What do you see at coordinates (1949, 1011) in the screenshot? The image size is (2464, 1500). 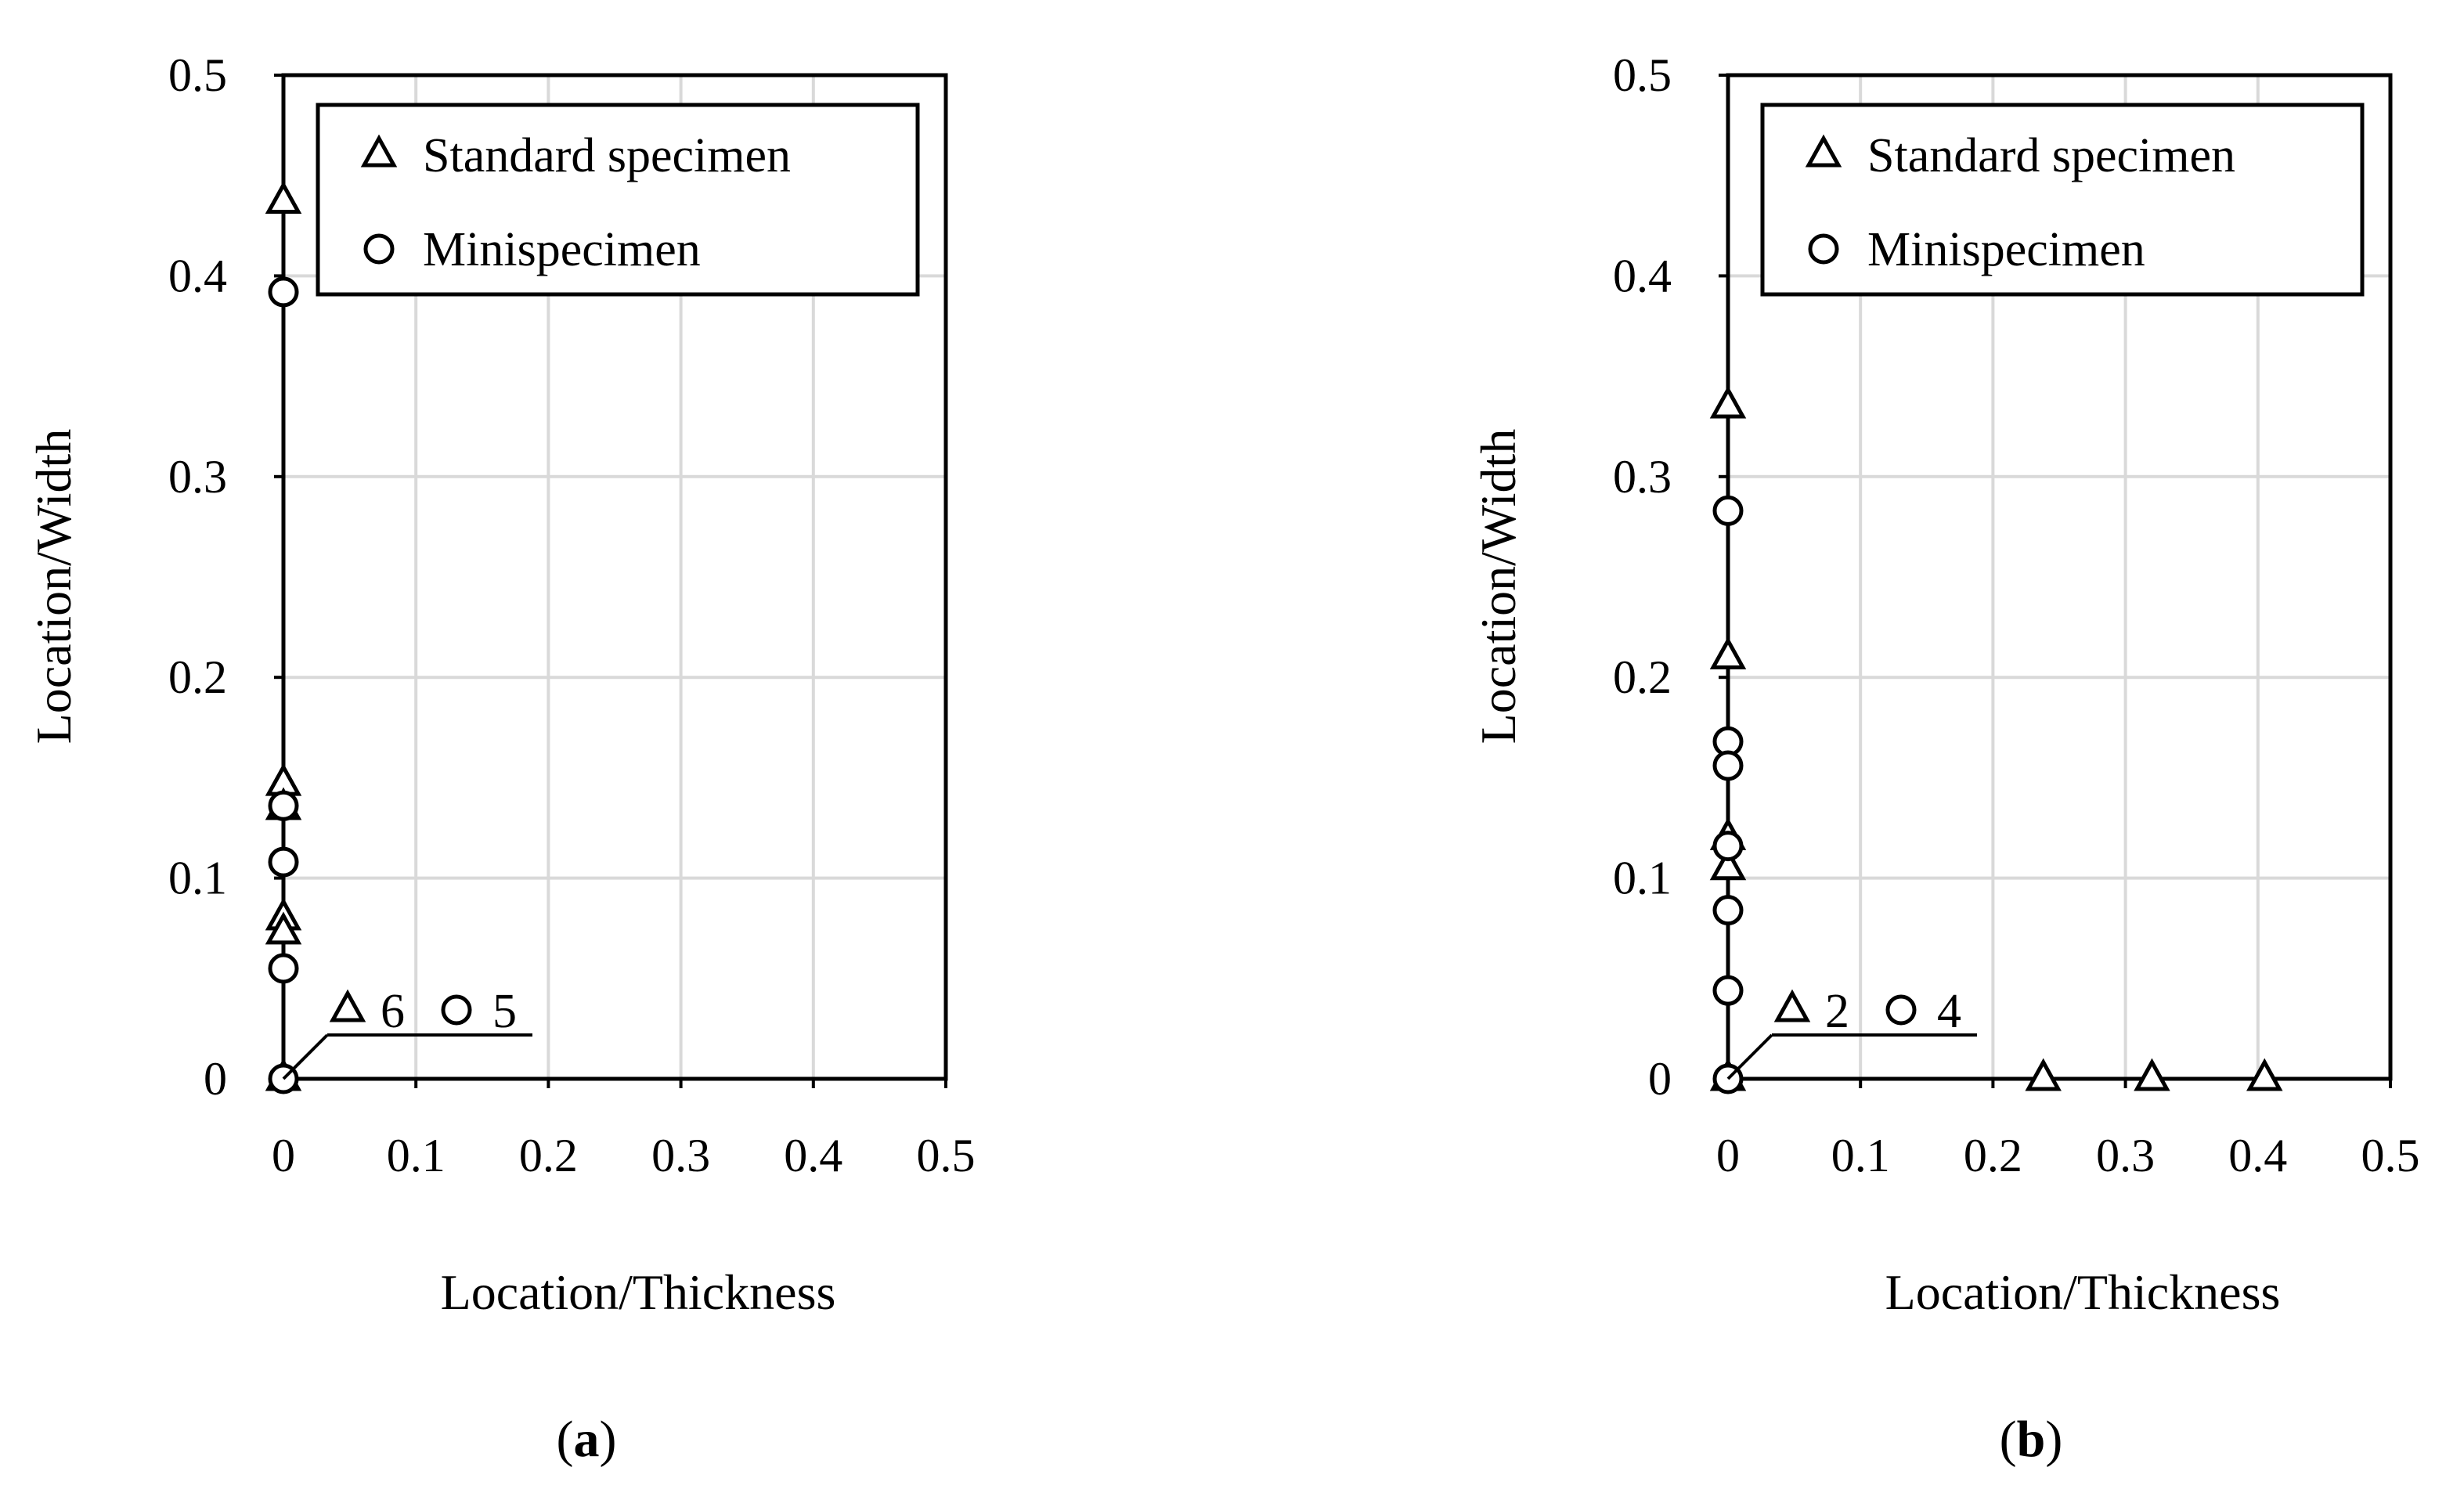 I see `annotation-count: 4` at bounding box center [1949, 1011].